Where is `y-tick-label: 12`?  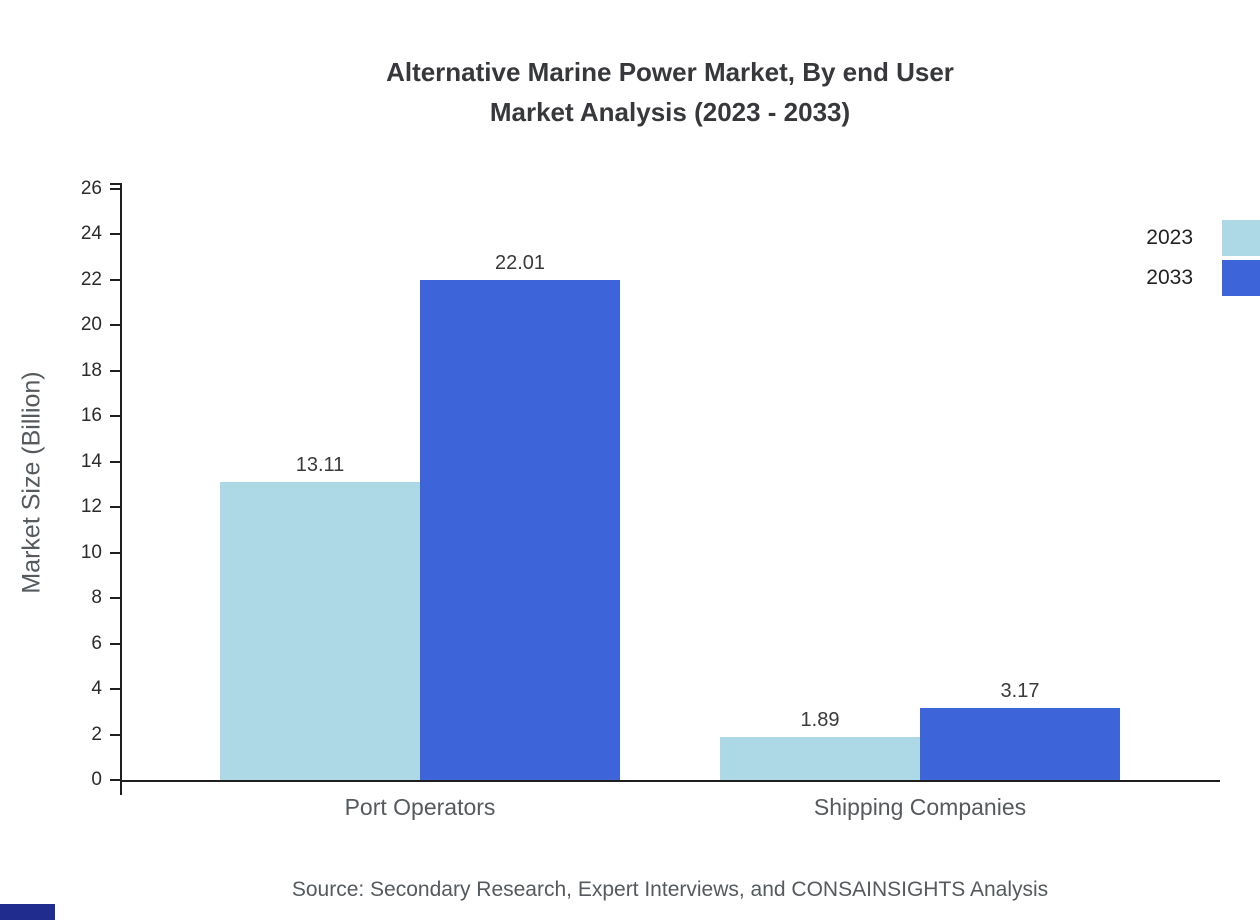
y-tick-label: 12 is located at coordinates (91, 507).